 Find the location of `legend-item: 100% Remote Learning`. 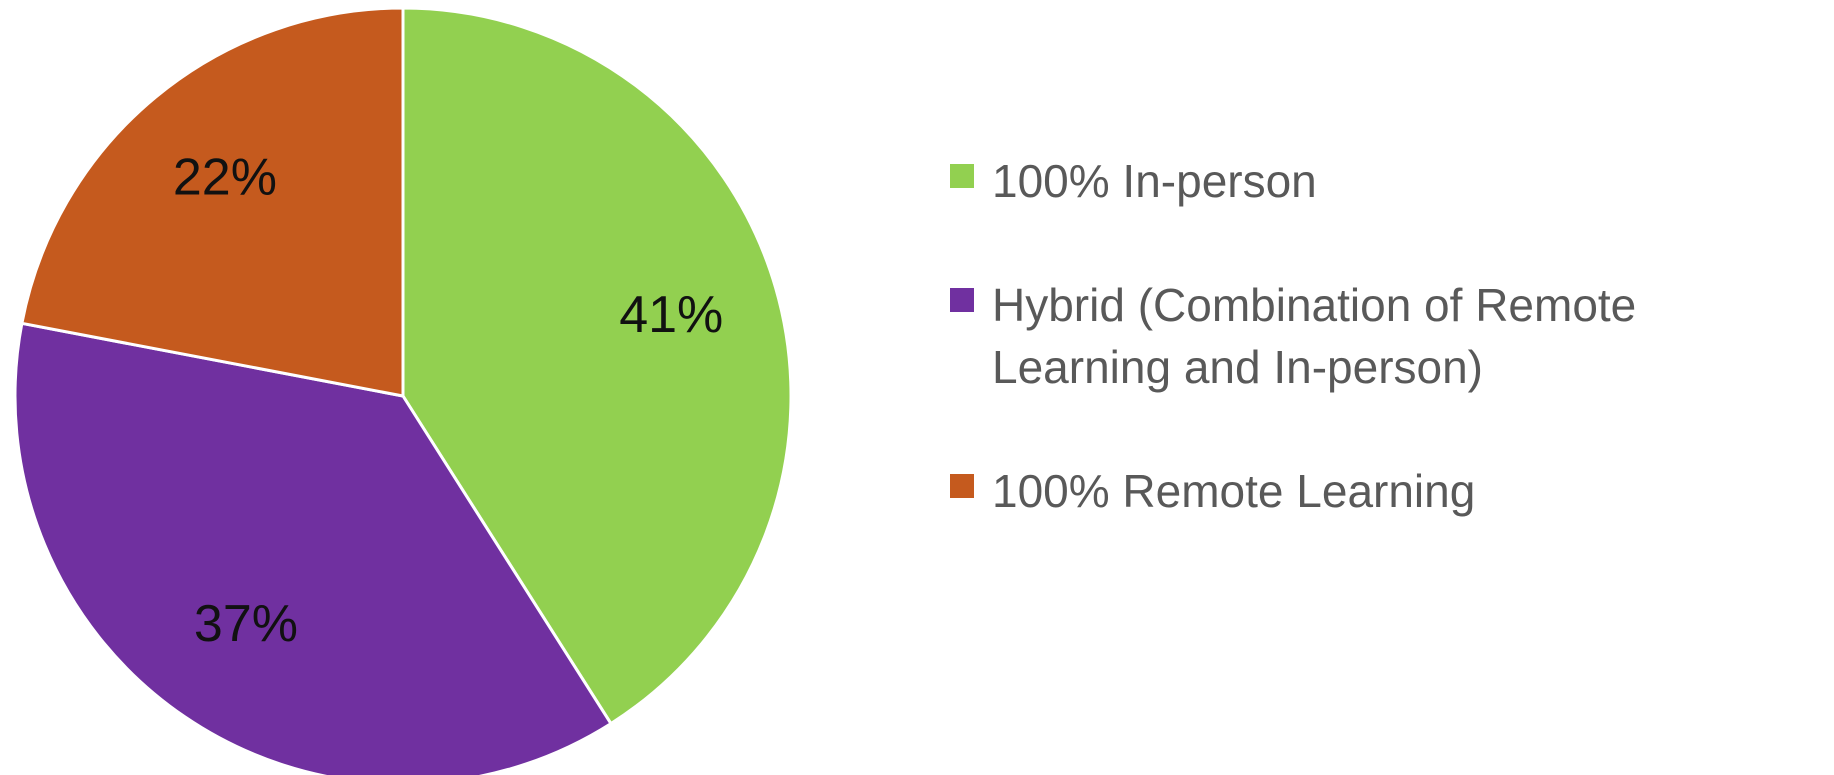

legend-item: 100% Remote Learning is located at coordinates (1390, 491).